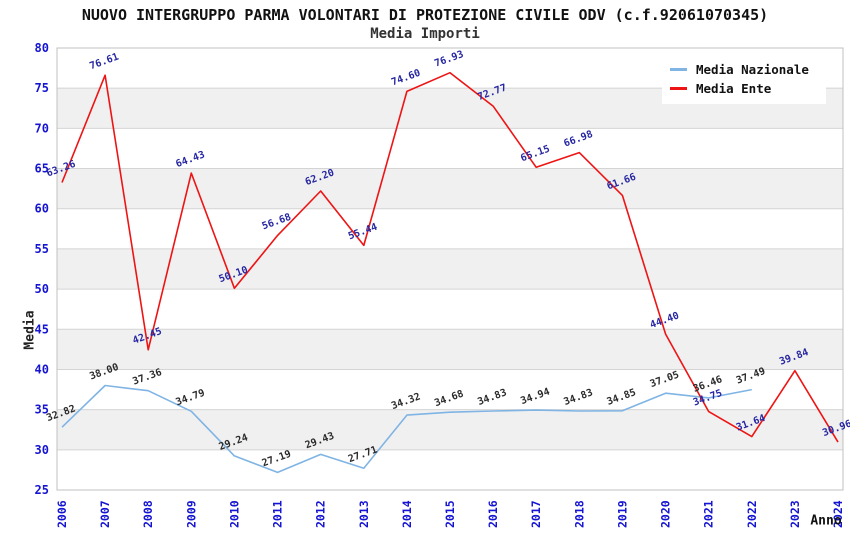  I want to click on x-tick-label: 2015, so click(450, 514).